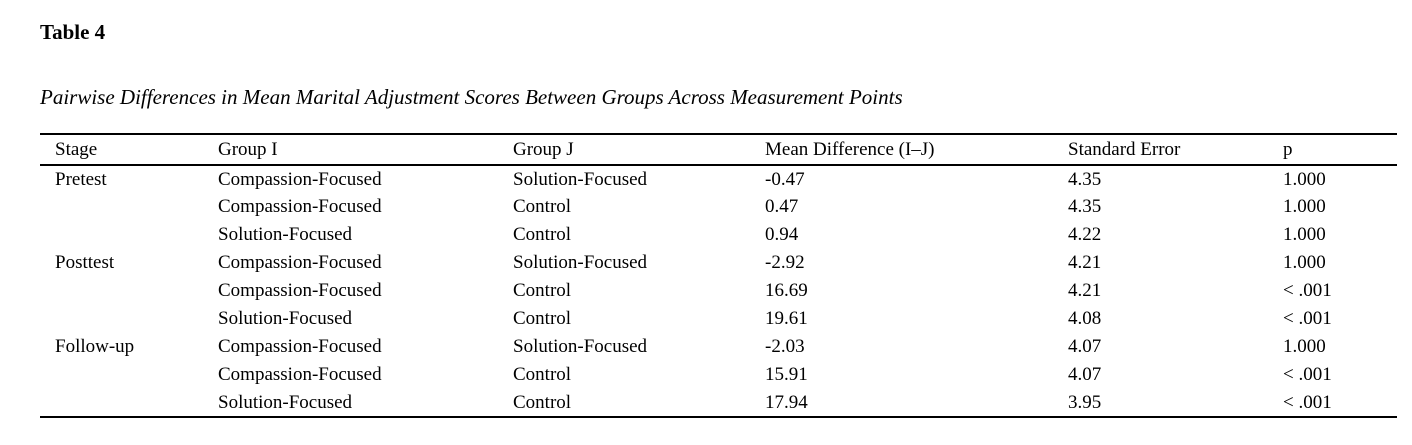 This screenshot has width=1412, height=445. Describe the element at coordinates (129, 150) in the screenshot. I see `column-header-stage: Stage` at that location.